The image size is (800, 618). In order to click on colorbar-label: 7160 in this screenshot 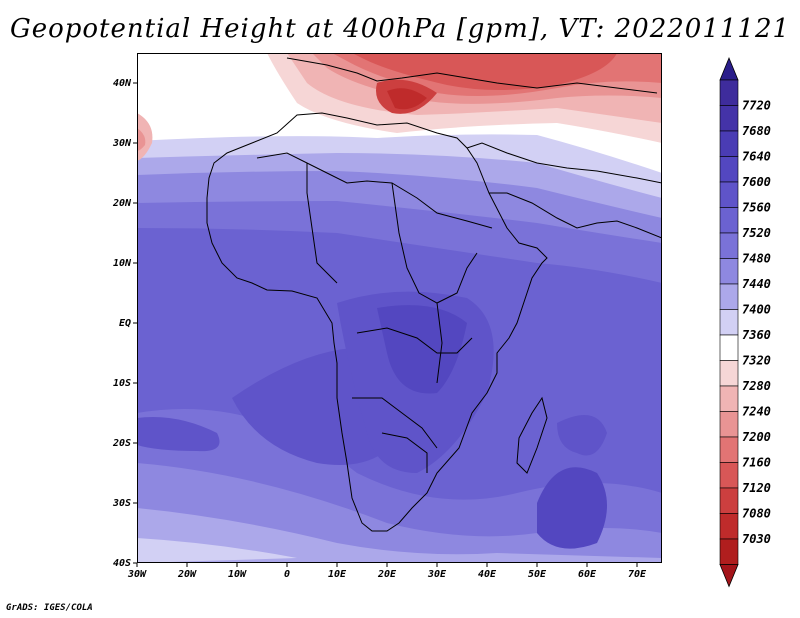, I will do `click(756, 463)`.